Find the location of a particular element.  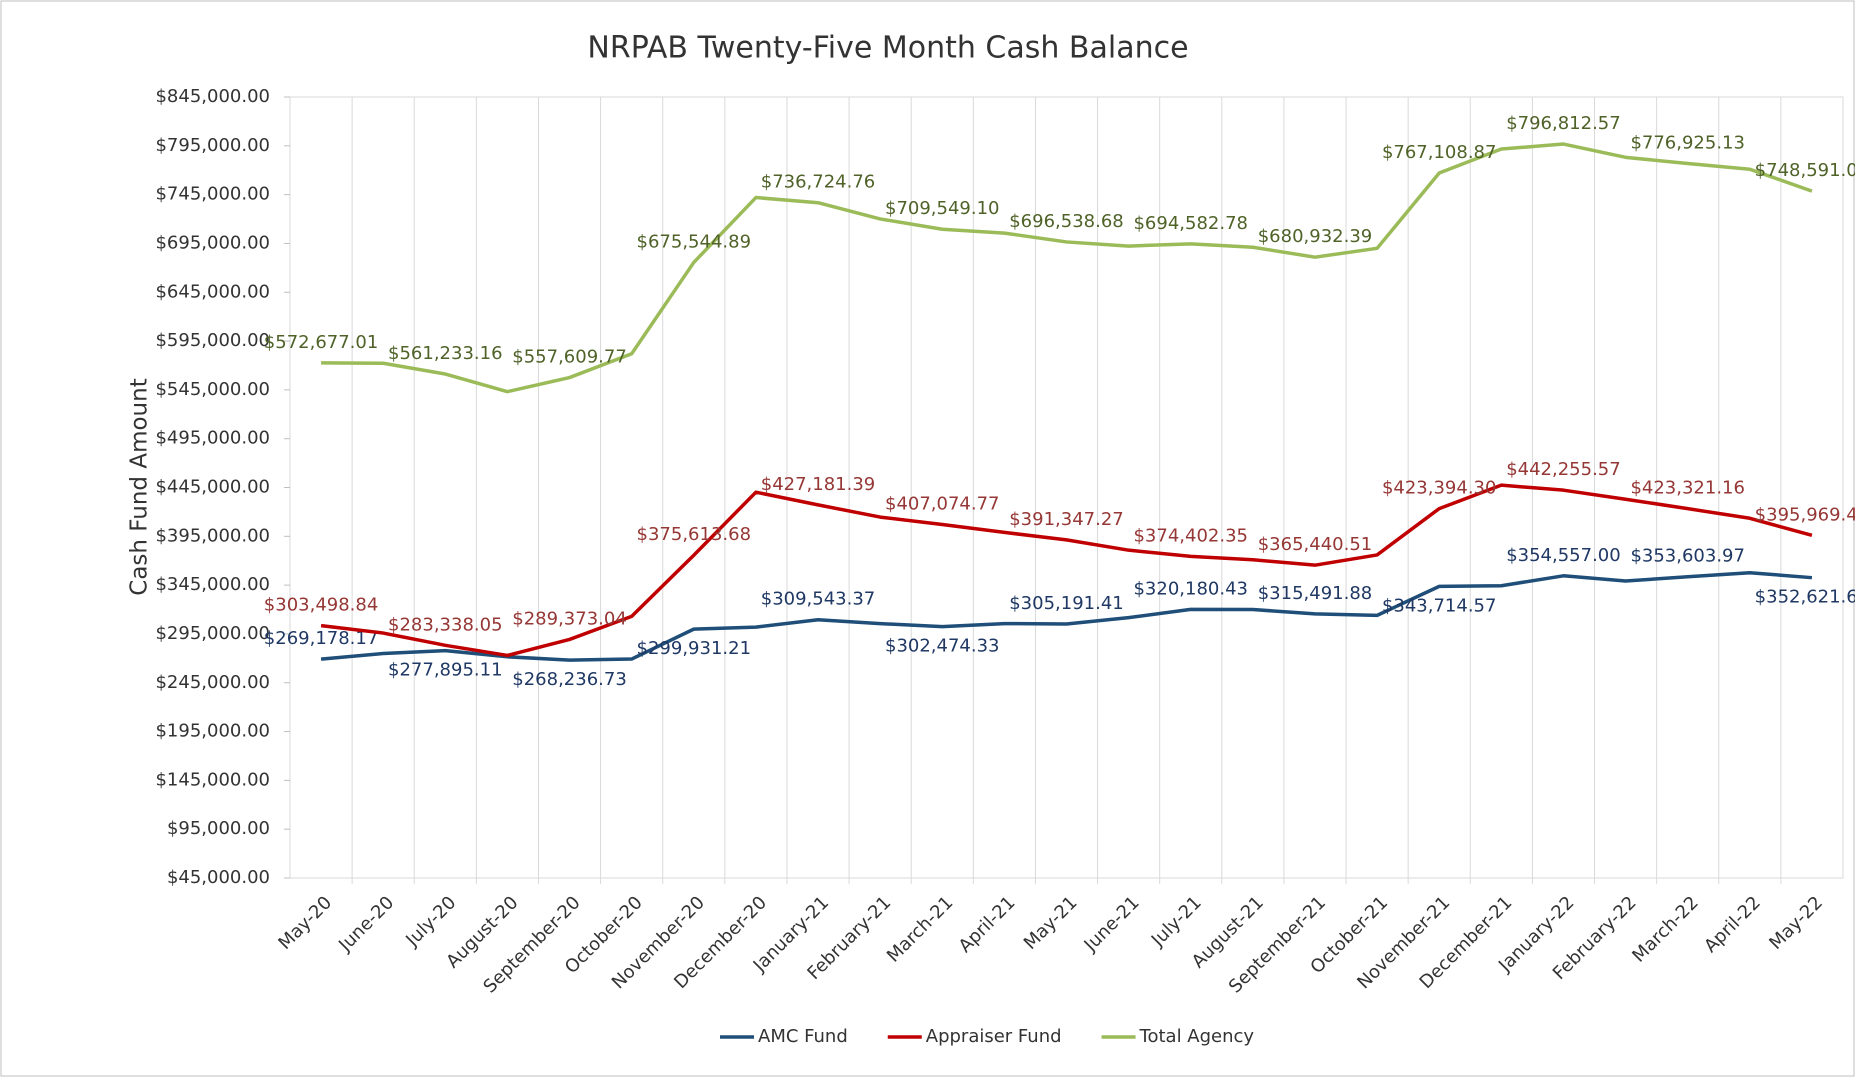

data-label: $748,591.04 is located at coordinates (1805, 170).